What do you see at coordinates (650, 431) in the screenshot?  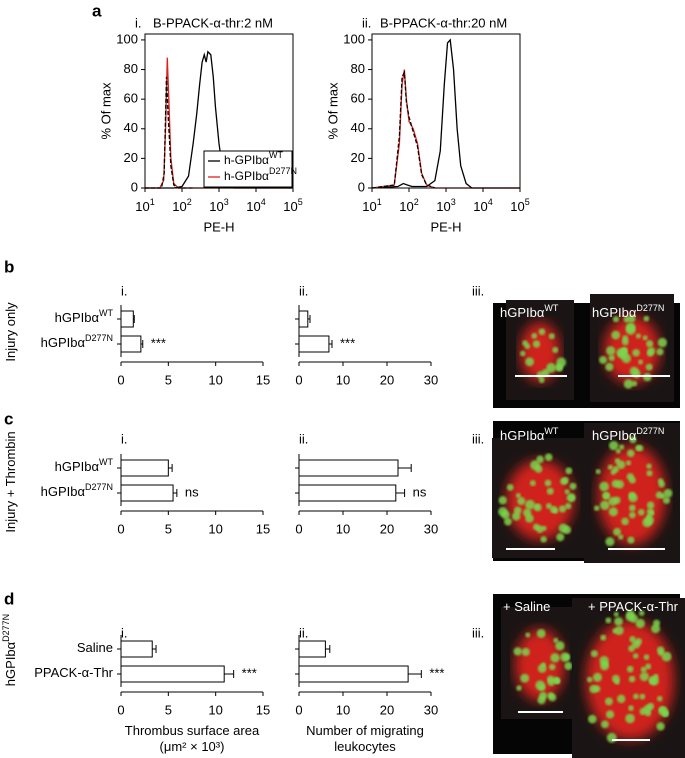 I see `image-caption-sup: D277N` at bounding box center [650, 431].